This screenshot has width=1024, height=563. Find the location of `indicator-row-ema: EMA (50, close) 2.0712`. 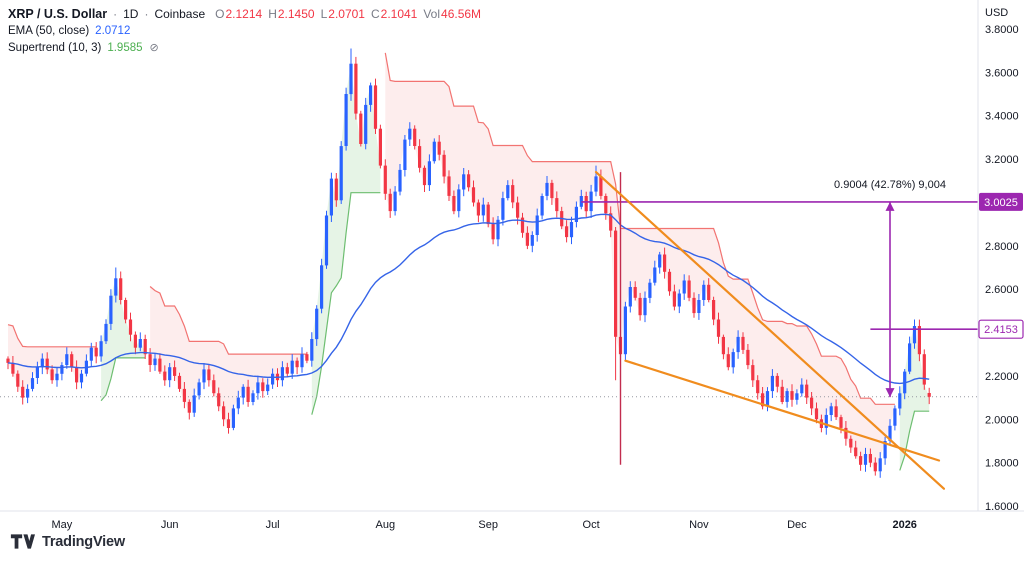

indicator-row-ema: EMA (50, close) 2.0712 is located at coordinates (244, 30).